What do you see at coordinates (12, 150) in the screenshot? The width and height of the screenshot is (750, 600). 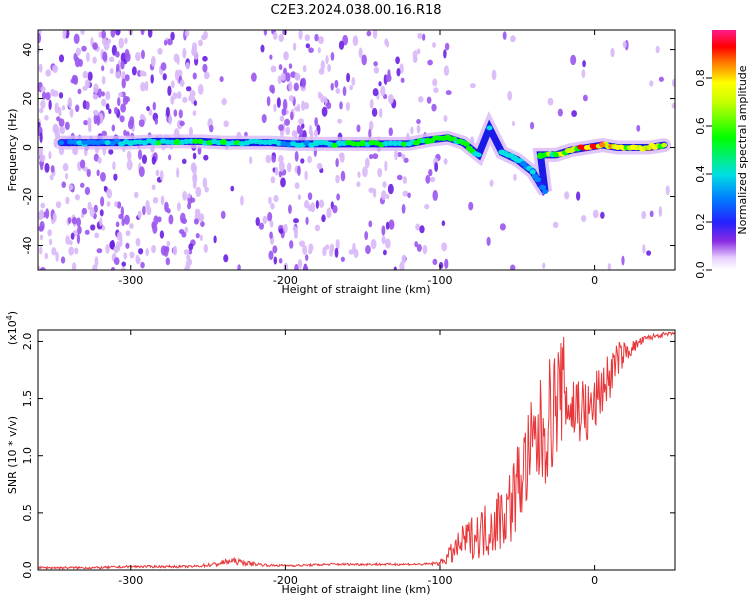 I see `spectrogram-y-label: Frequency (Hz)` at bounding box center [12, 150].